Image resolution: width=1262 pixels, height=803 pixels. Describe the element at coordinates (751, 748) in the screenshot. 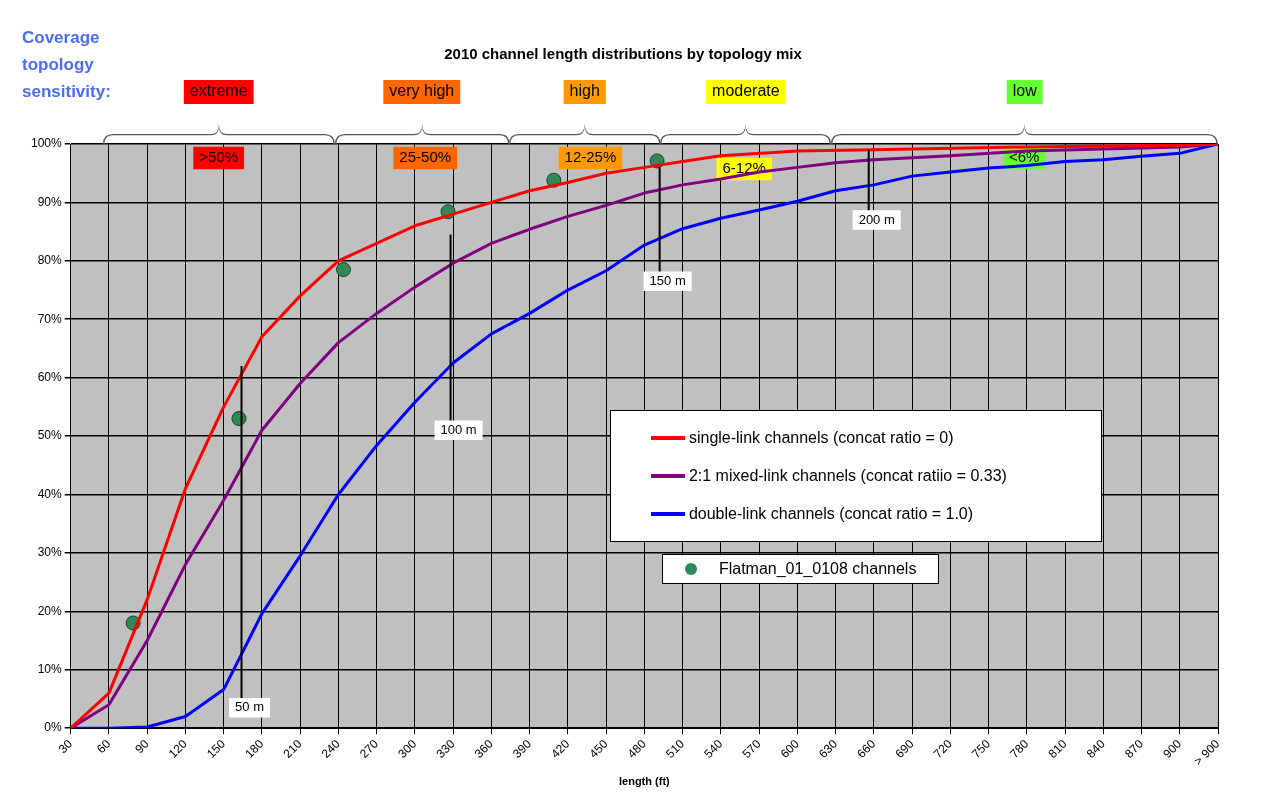

I see `x-tick-label: 570` at that location.